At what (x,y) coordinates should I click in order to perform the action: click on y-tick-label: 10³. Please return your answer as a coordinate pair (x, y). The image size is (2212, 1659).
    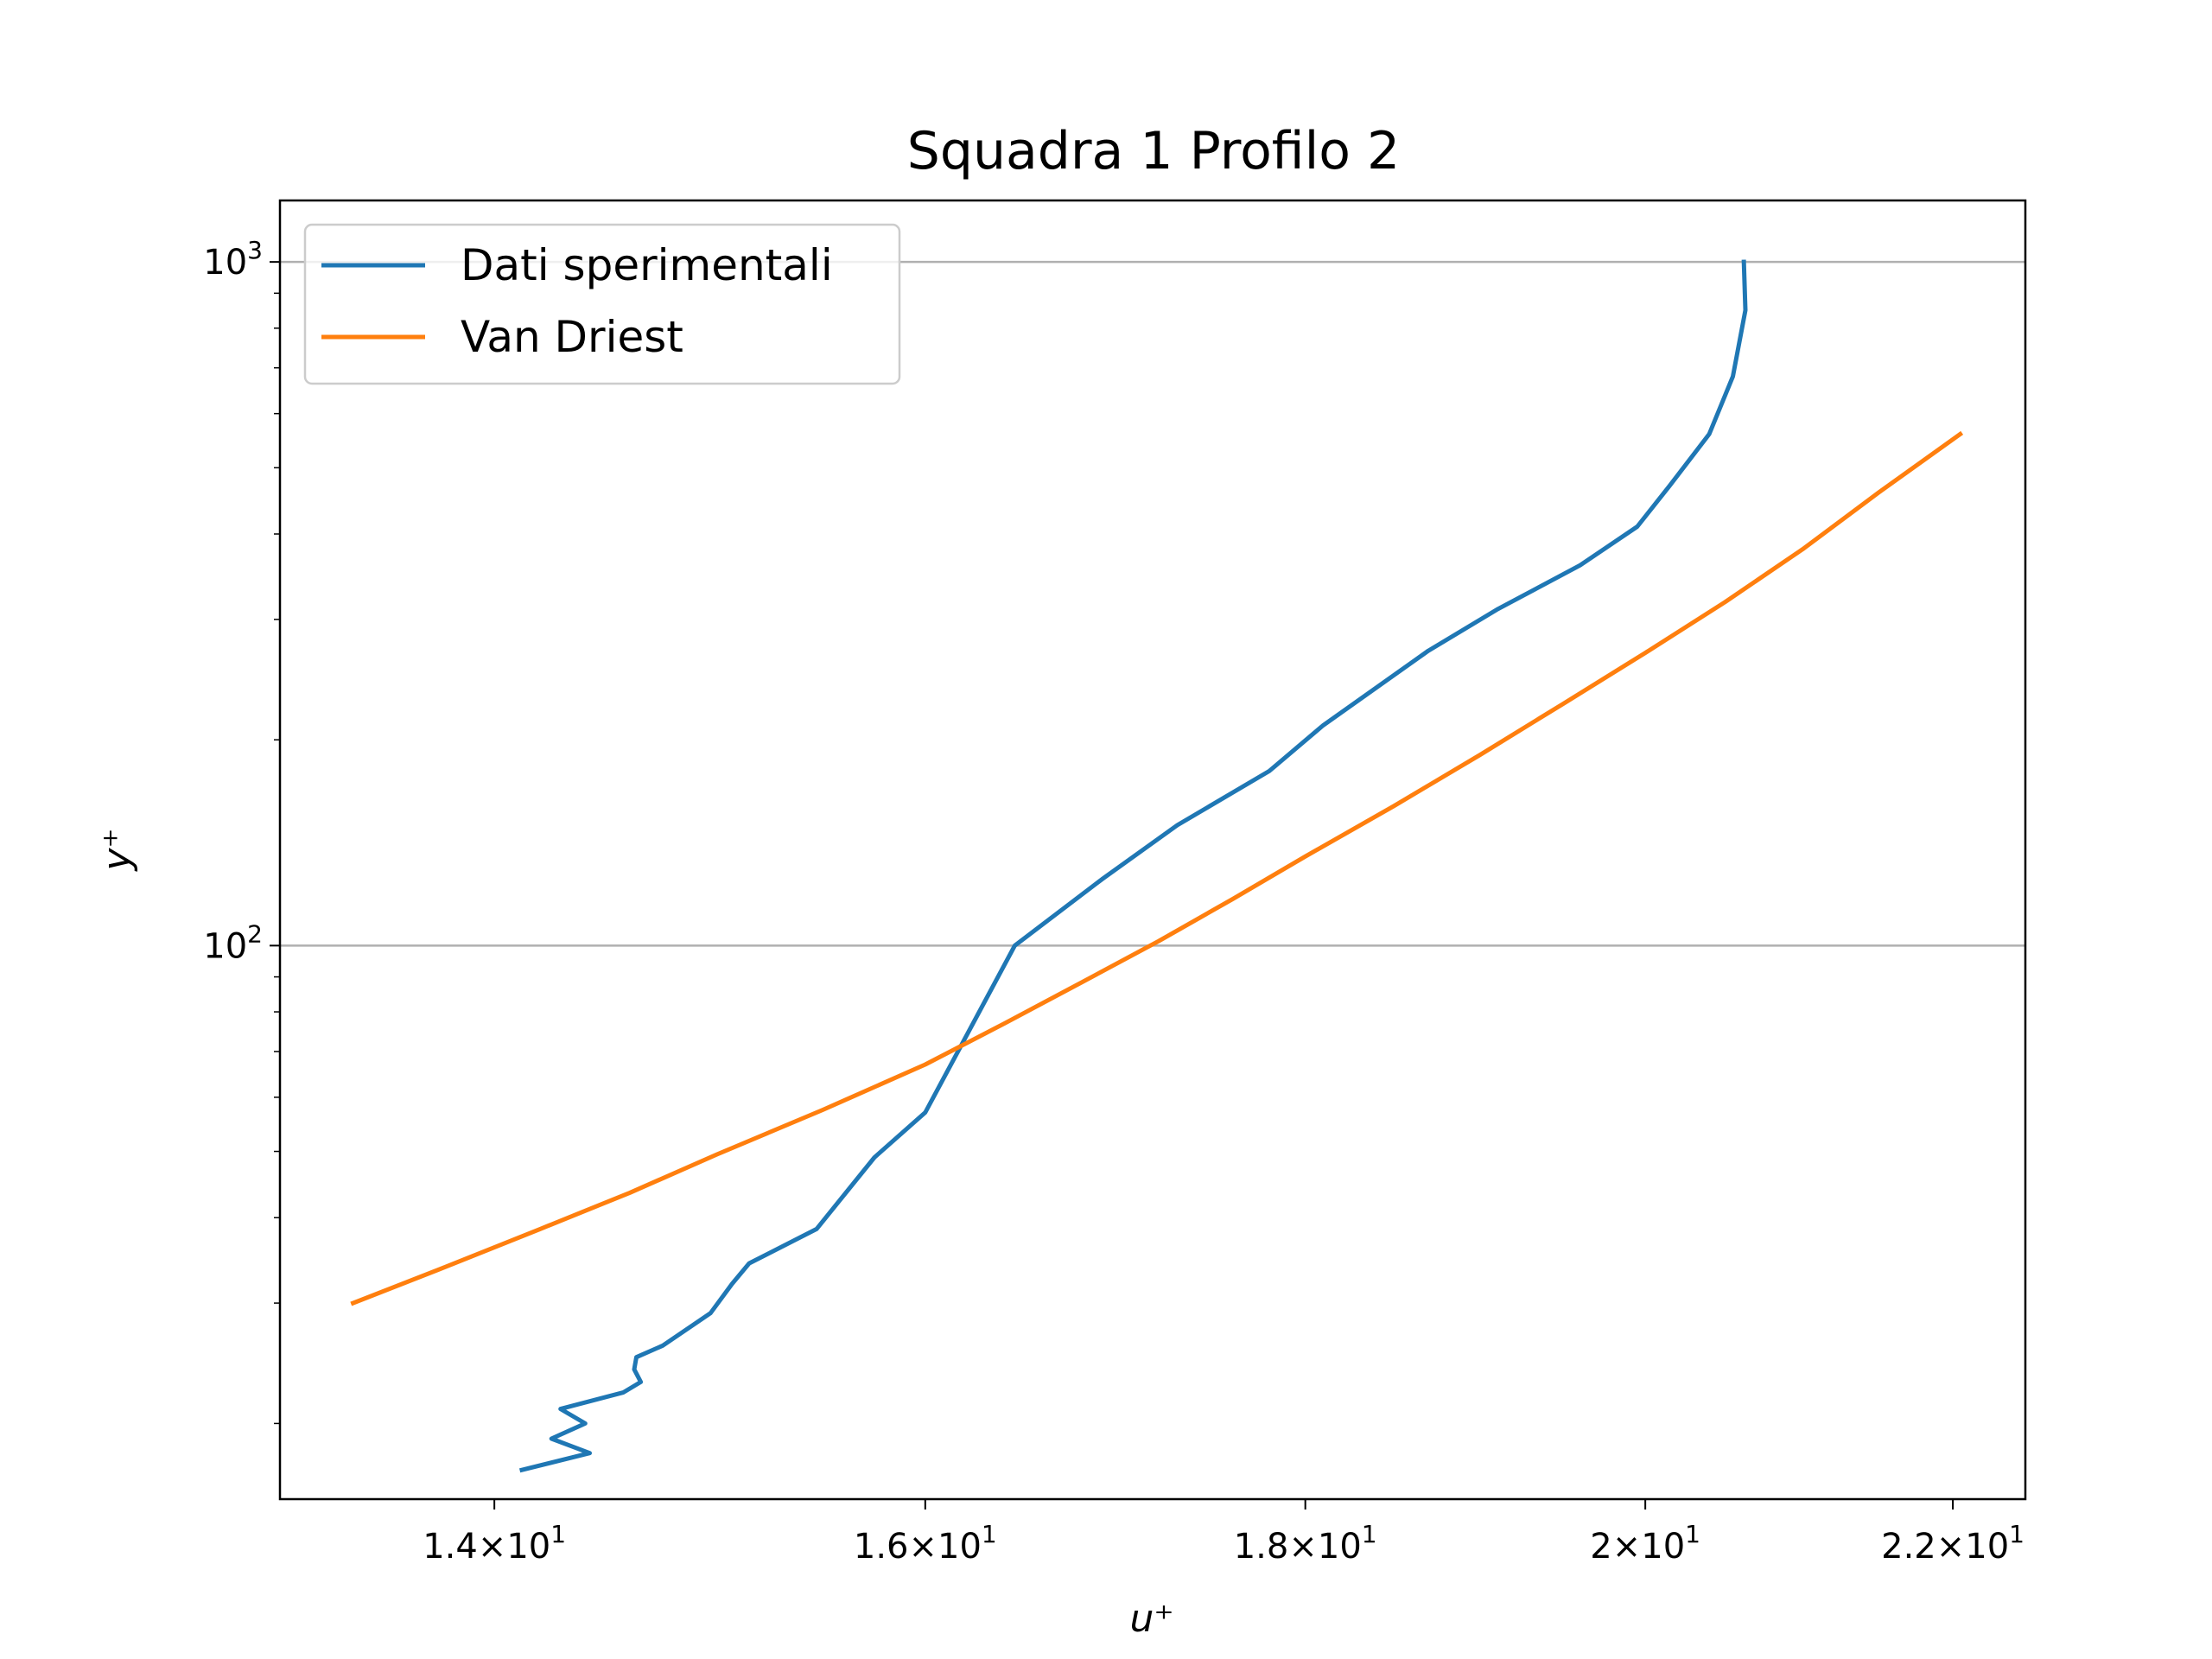
    Looking at the image, I should click on (233, 259).